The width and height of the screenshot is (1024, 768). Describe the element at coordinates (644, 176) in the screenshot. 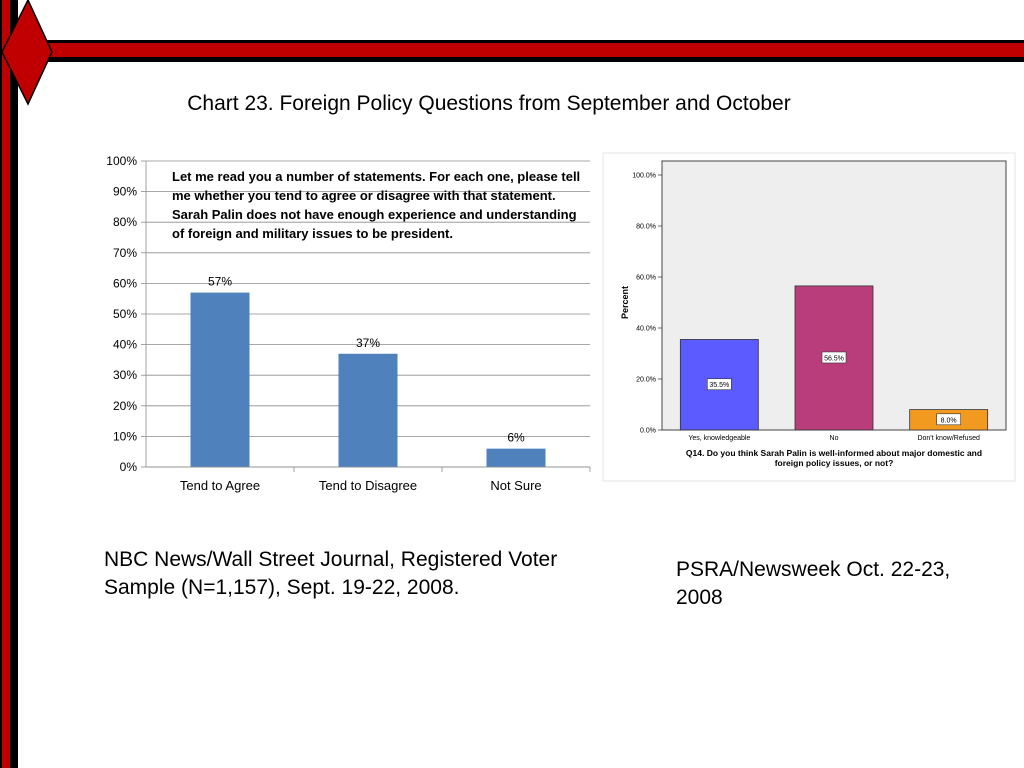

I see `chart-right-ytick-label: 100.0%` at that location.